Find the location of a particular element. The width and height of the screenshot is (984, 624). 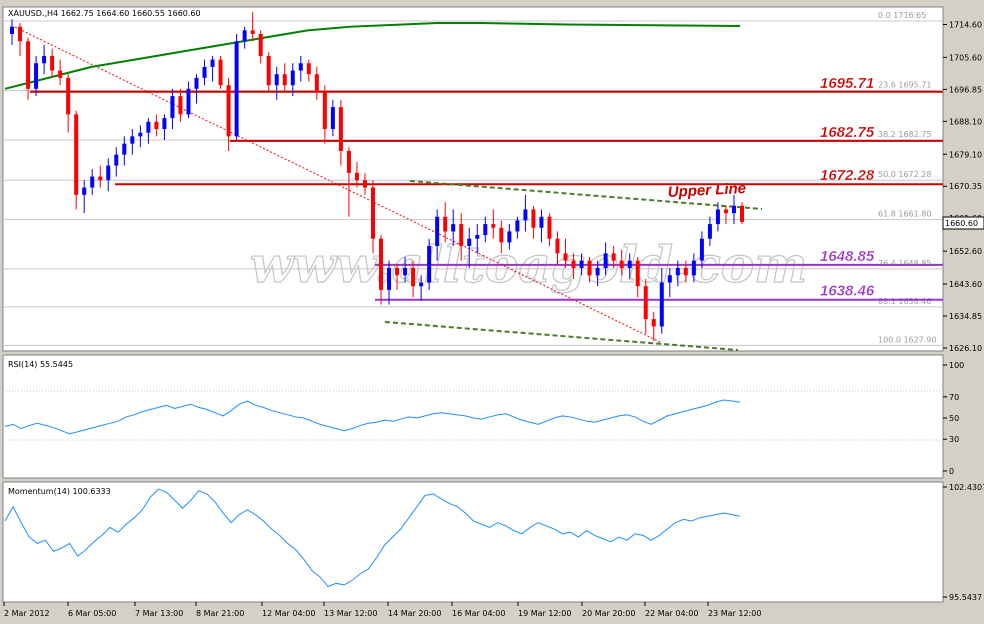

fib-level-label: 23.6 1695.71 is located at coordinates (904, 85).